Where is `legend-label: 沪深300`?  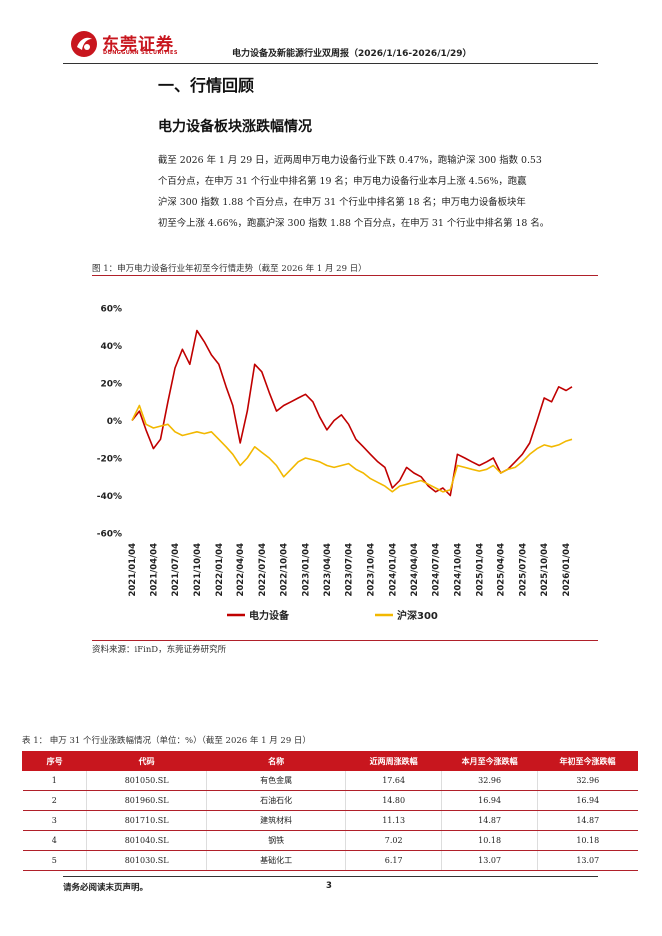
legend-label: 沪深300 is located at coordinates (417, 615).